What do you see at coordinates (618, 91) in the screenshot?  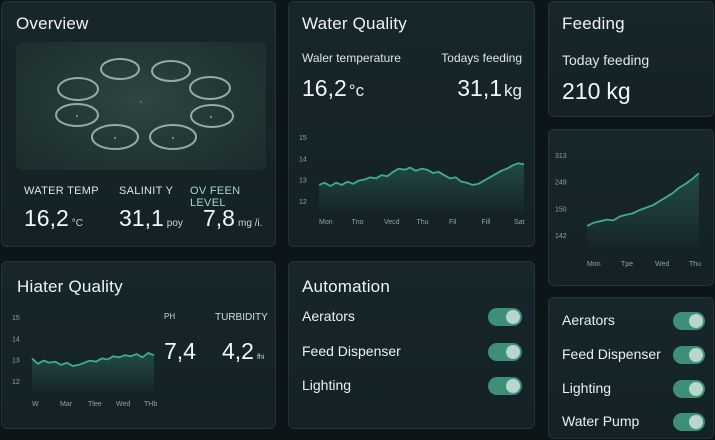 I see `today-feeding-unit: kg` at bounding box center [618, 91].